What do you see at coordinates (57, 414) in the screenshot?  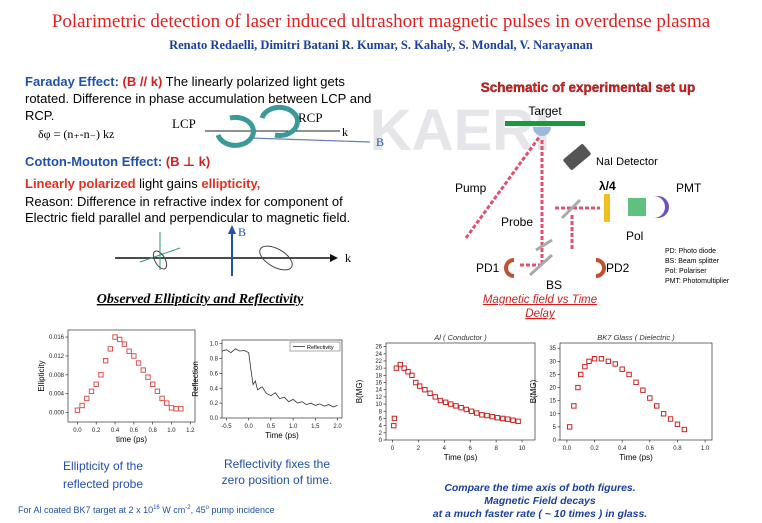 I see `y-tick-label: 0.000` at bounding box center [57, 414].